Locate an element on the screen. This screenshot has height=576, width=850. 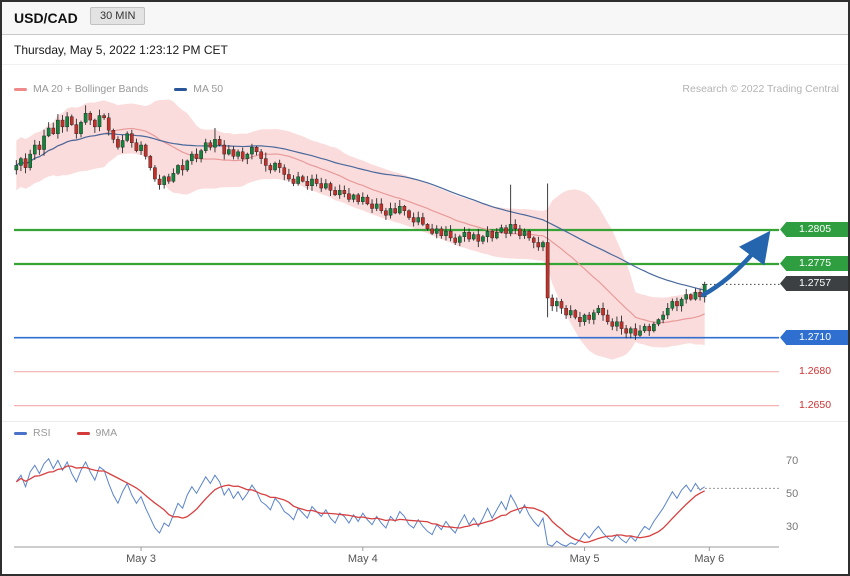
x-axis-label: May 4 is located at coordinates (362, 559).